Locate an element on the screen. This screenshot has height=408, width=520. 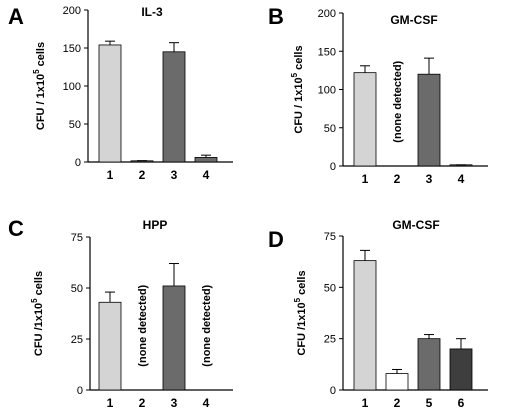
x-tick-label: 5 is located at coordinates (429, 402).